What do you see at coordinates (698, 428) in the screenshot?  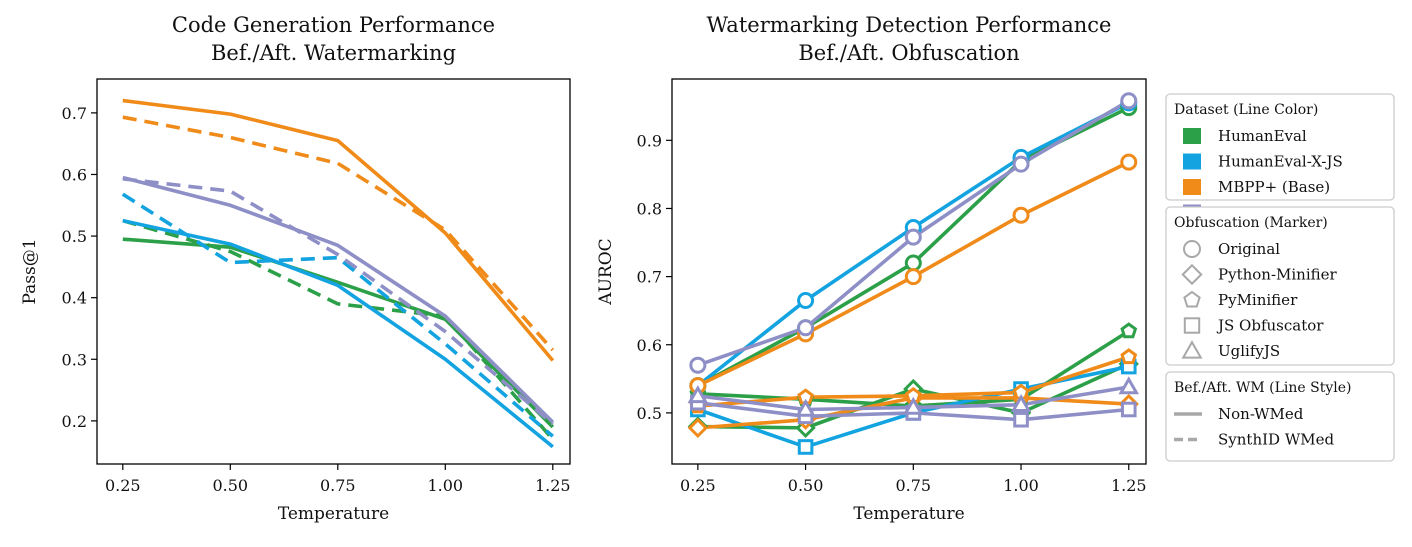 I see `data-point-mbpp-base-python-minifier` at bounding box center [698, 428].